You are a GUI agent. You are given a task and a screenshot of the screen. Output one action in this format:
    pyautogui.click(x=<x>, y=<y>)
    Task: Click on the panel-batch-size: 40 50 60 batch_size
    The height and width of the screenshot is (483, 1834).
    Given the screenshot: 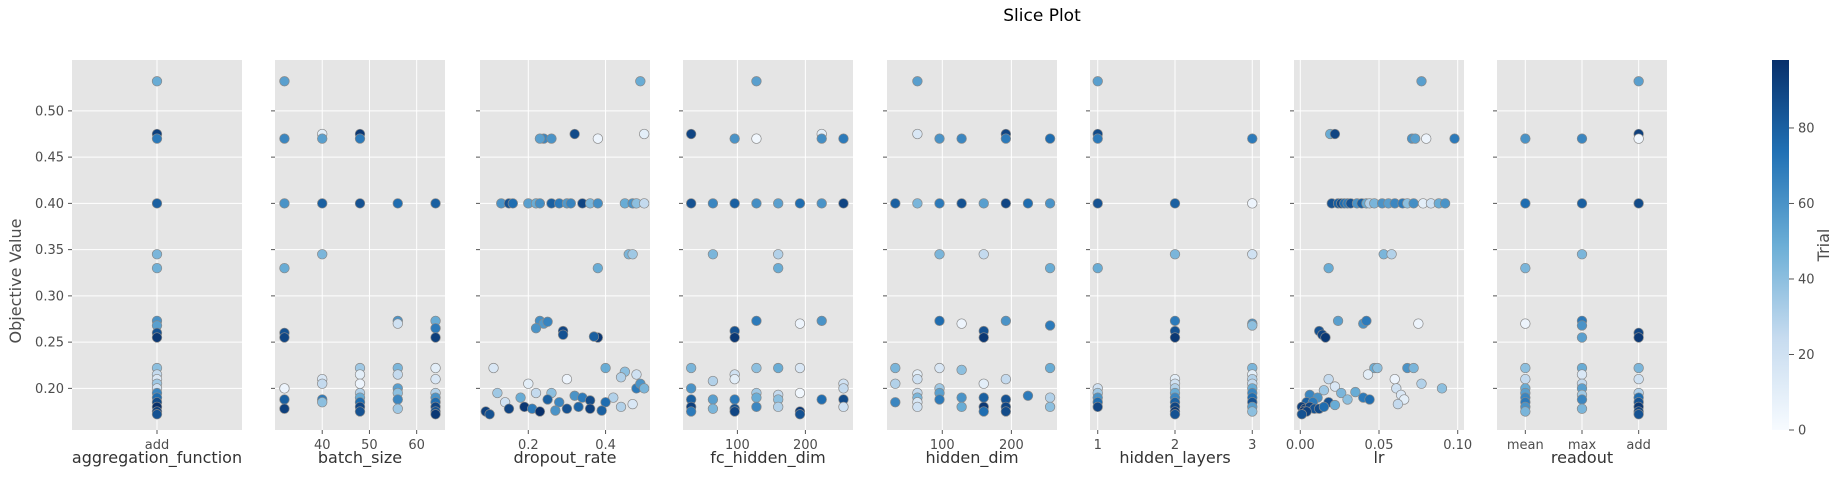 What is the action you would take?
    pyautogui.click(x=358, y=264)
    